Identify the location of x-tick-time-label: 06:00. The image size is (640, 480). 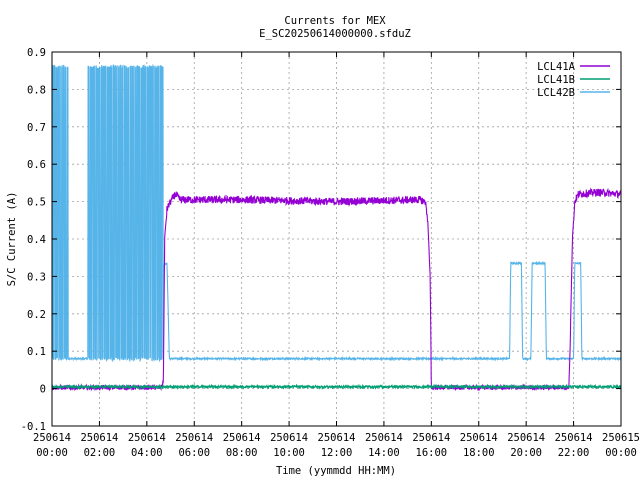
(194, 453).